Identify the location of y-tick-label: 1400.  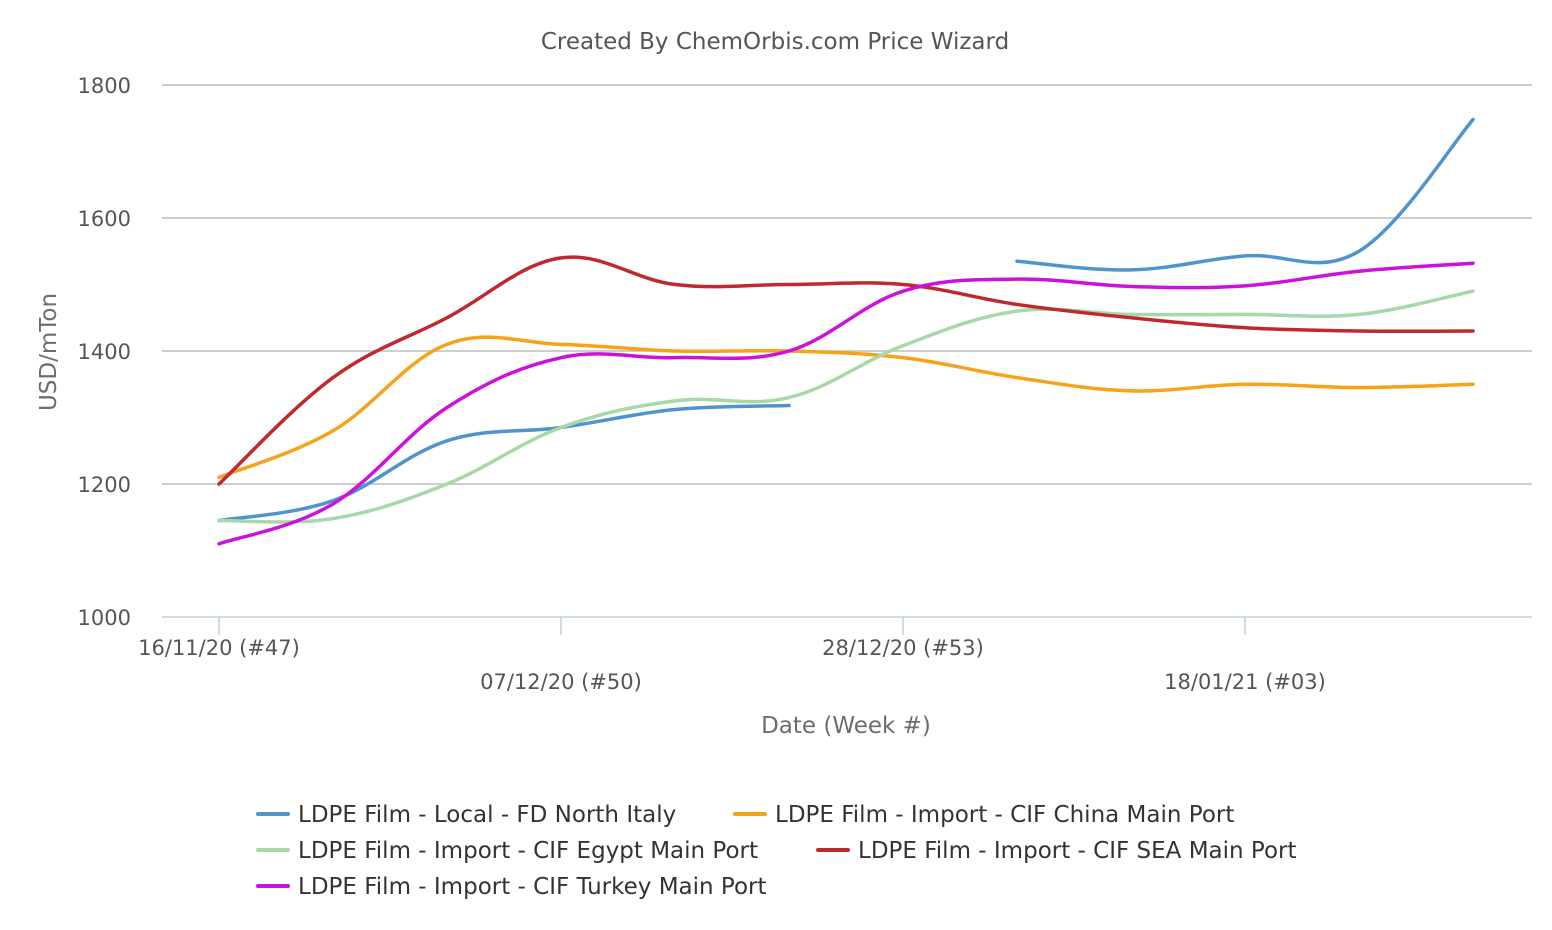
(104, 352).